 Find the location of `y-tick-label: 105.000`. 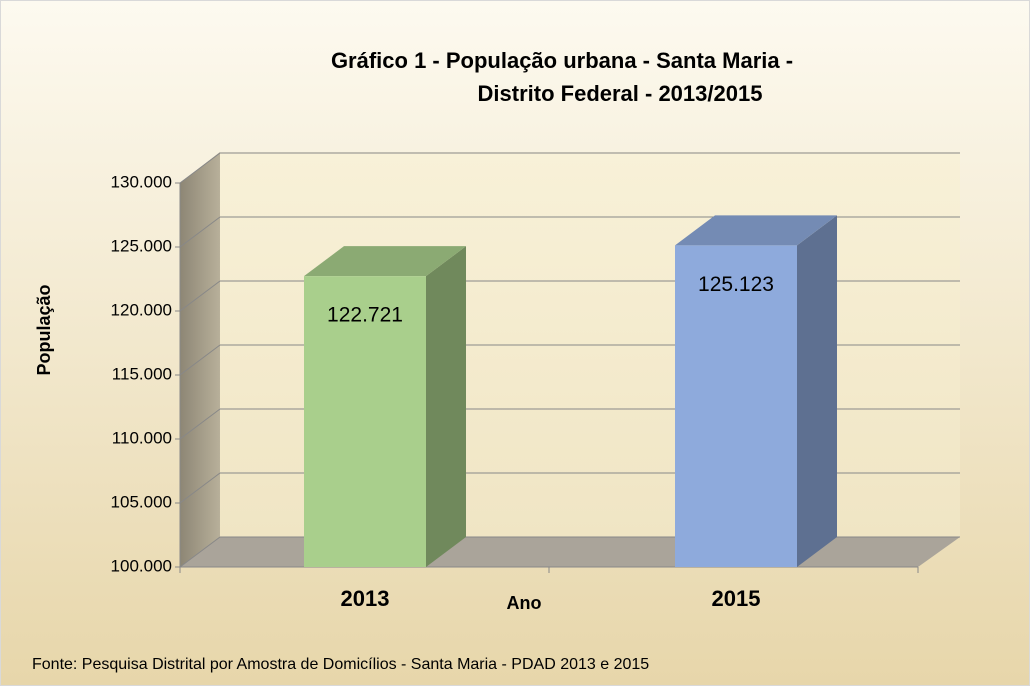

y-tick-label: 105.000 is located at coordinates (141, 501).